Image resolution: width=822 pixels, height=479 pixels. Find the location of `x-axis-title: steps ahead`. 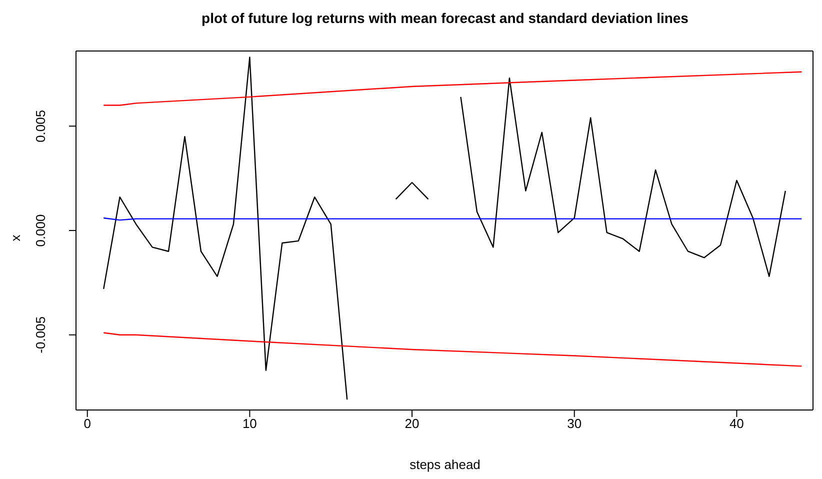

x-axis-title: steps ahead is located at coordinates (445, 464).